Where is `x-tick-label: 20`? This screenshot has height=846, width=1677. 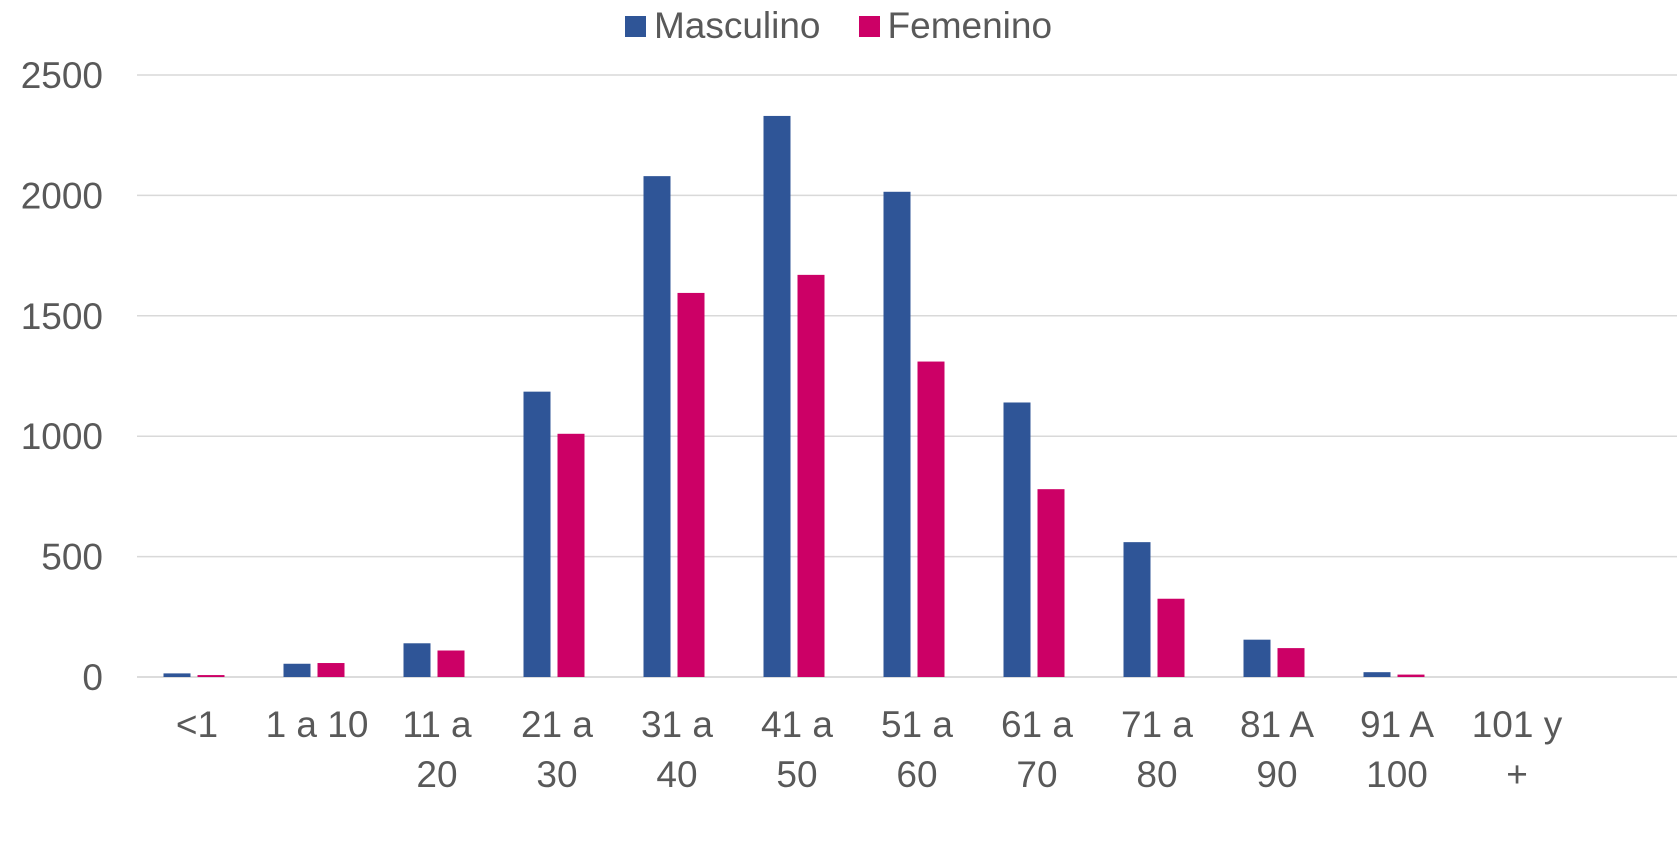 x-tick-label: 20 is located at coordinates (436, 774).